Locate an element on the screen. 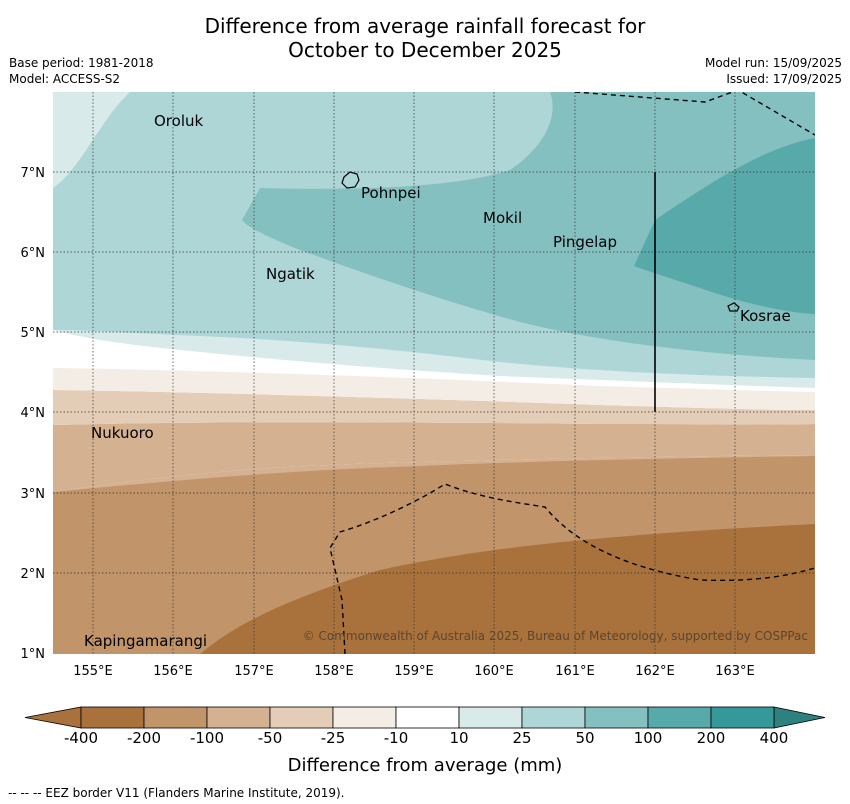  place-mokil: Mokil is located at coordinates (502, 218).